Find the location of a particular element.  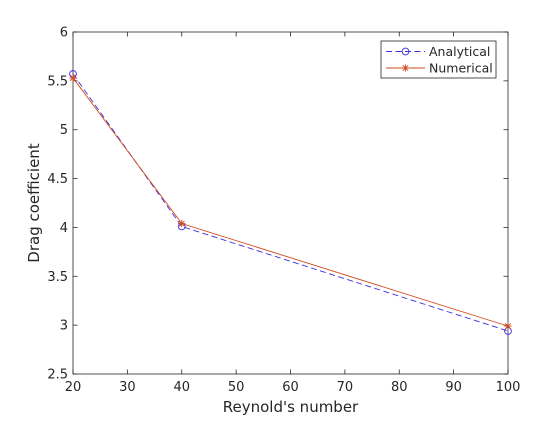

legend-label-numerical: Numerical is located at coordinates (461, 68).